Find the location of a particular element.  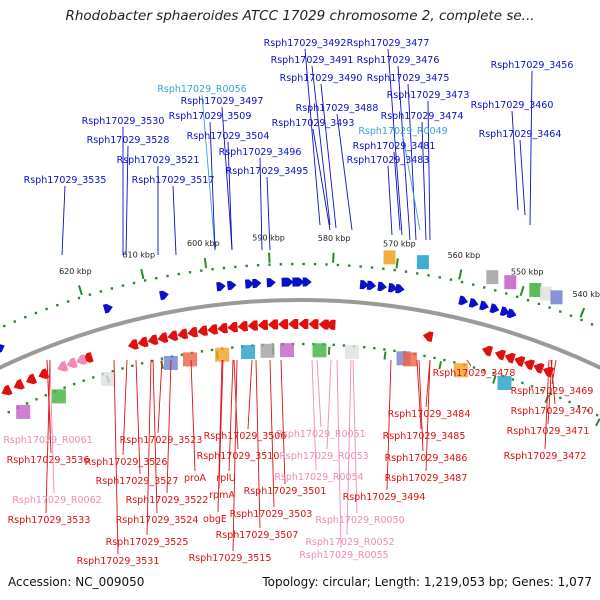

forward-gene-label: Rsph17029_3481 is located at coordinates (394, 146).